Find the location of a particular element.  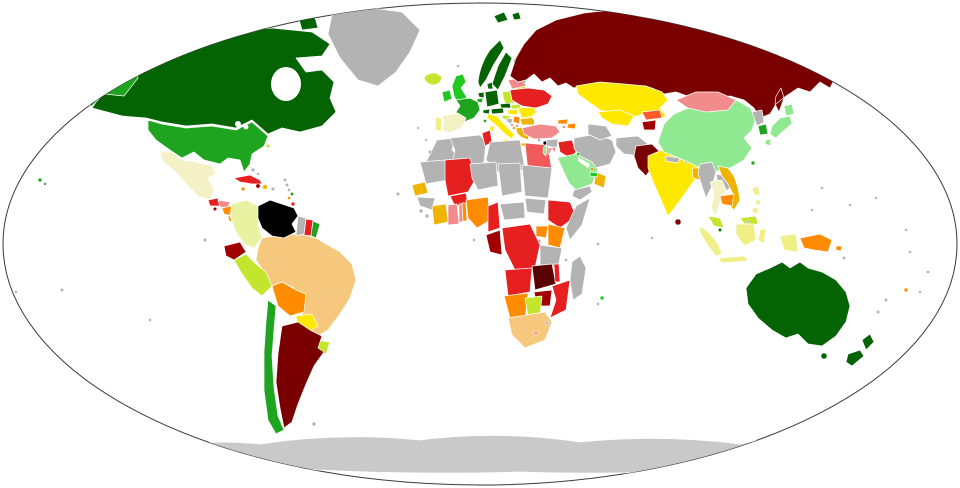

region-australia is located at coordinates (798, 304).